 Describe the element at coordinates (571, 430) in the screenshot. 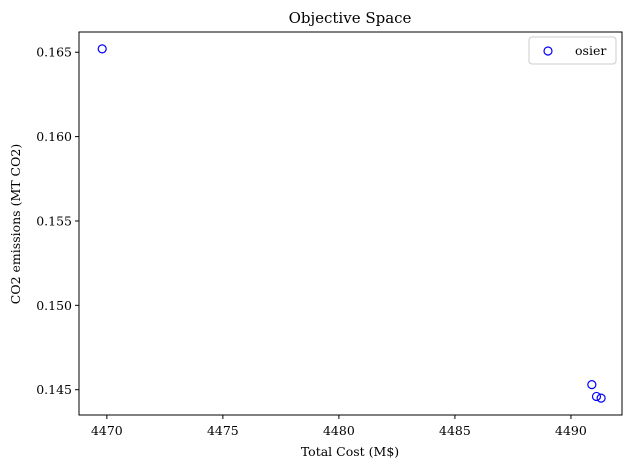

I see `x-tick-label: 4490` at that location.